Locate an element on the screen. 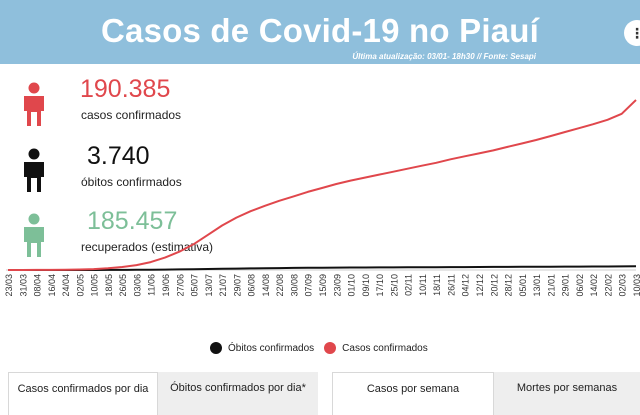  x-tick-label: 22/08 is located at coordinates (280, 285).